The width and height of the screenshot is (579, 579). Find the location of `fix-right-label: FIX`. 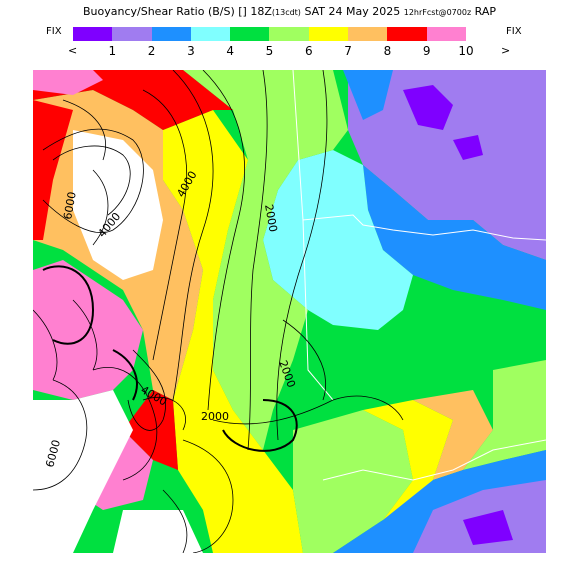

fix-right-label: FIX is located at coordinates (514, 31).